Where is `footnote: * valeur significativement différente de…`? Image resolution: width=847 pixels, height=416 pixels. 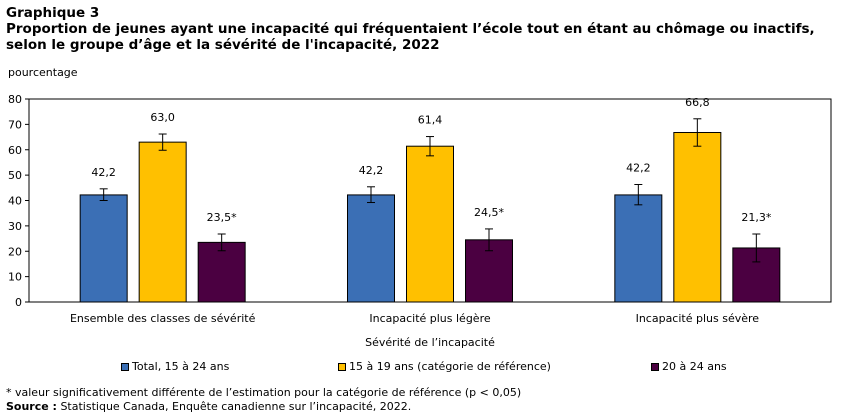 footnote: * valeur significativement différente de… is located at coordinates (264, 392).